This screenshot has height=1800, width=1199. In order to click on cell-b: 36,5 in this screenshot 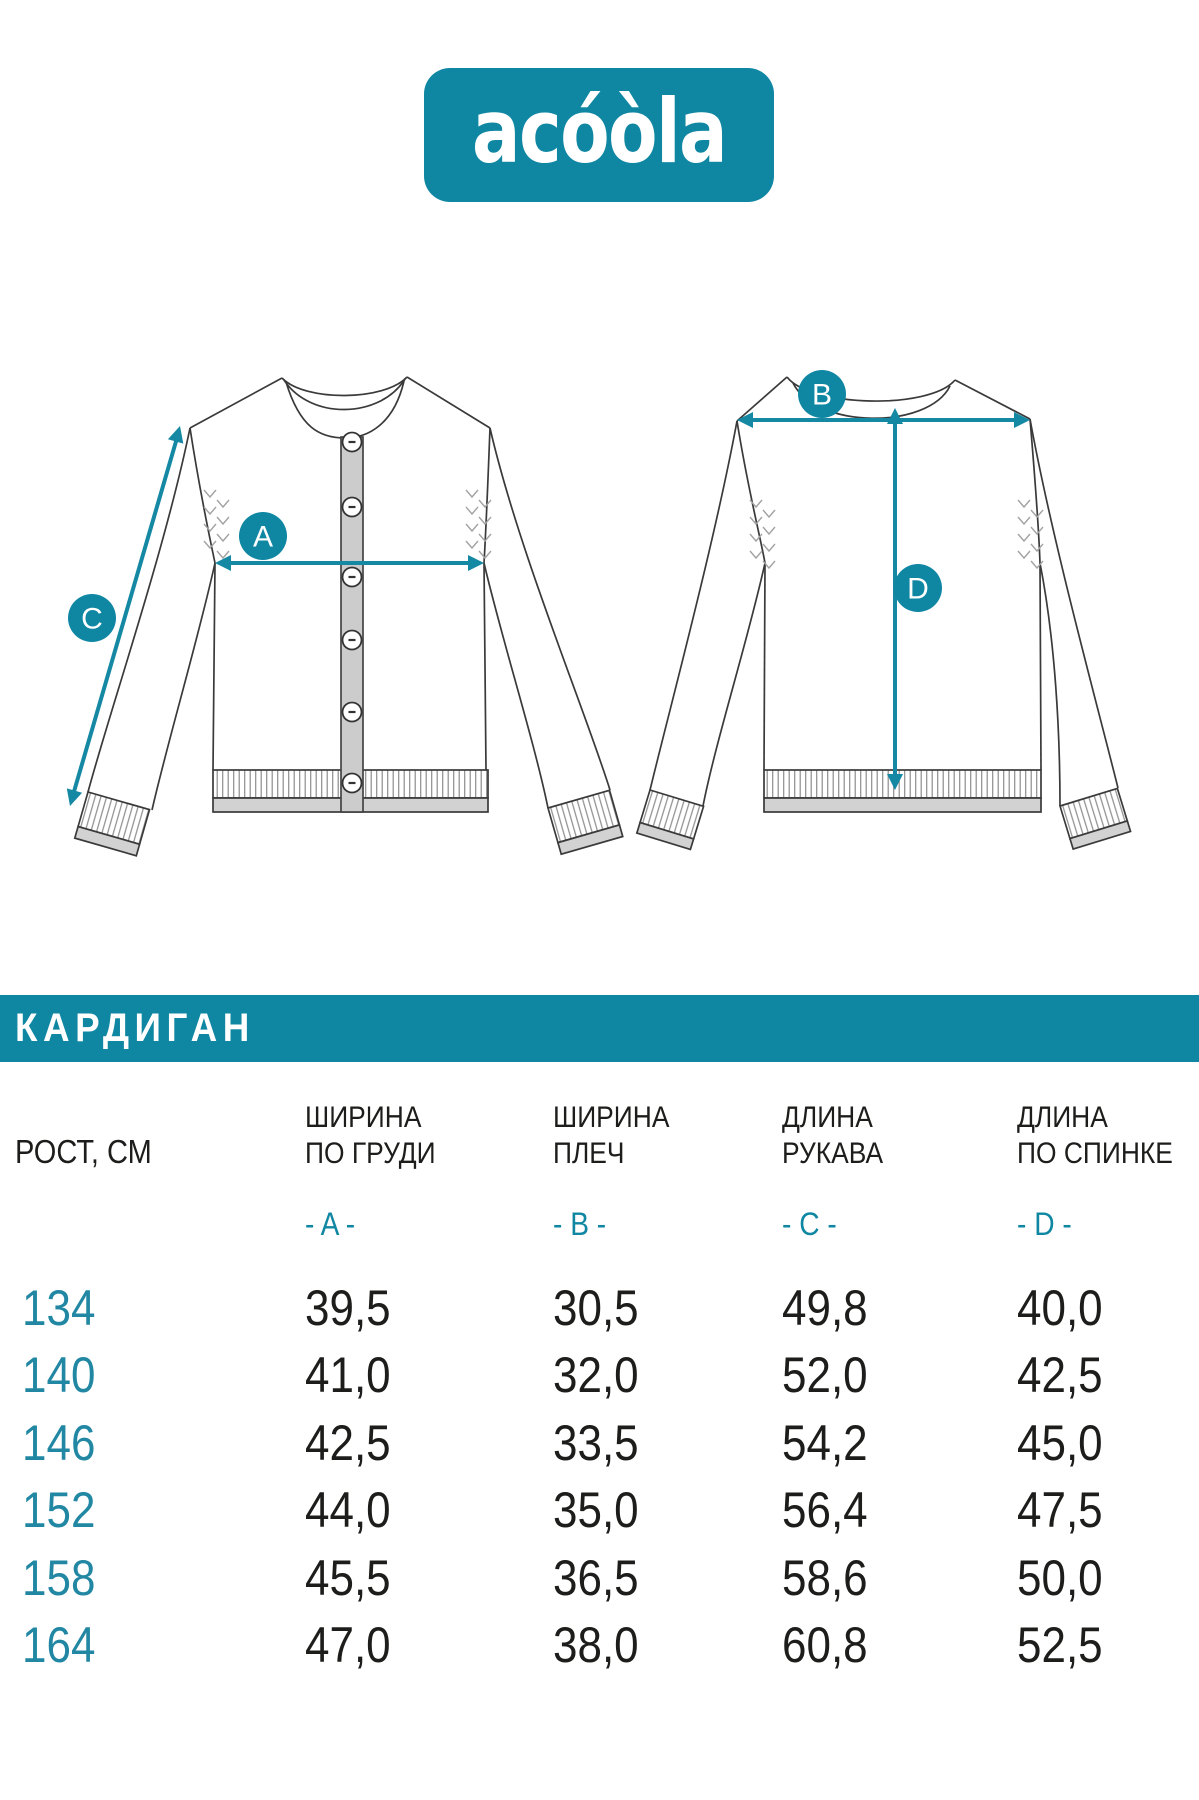, I will do `click(596, 1578)`.